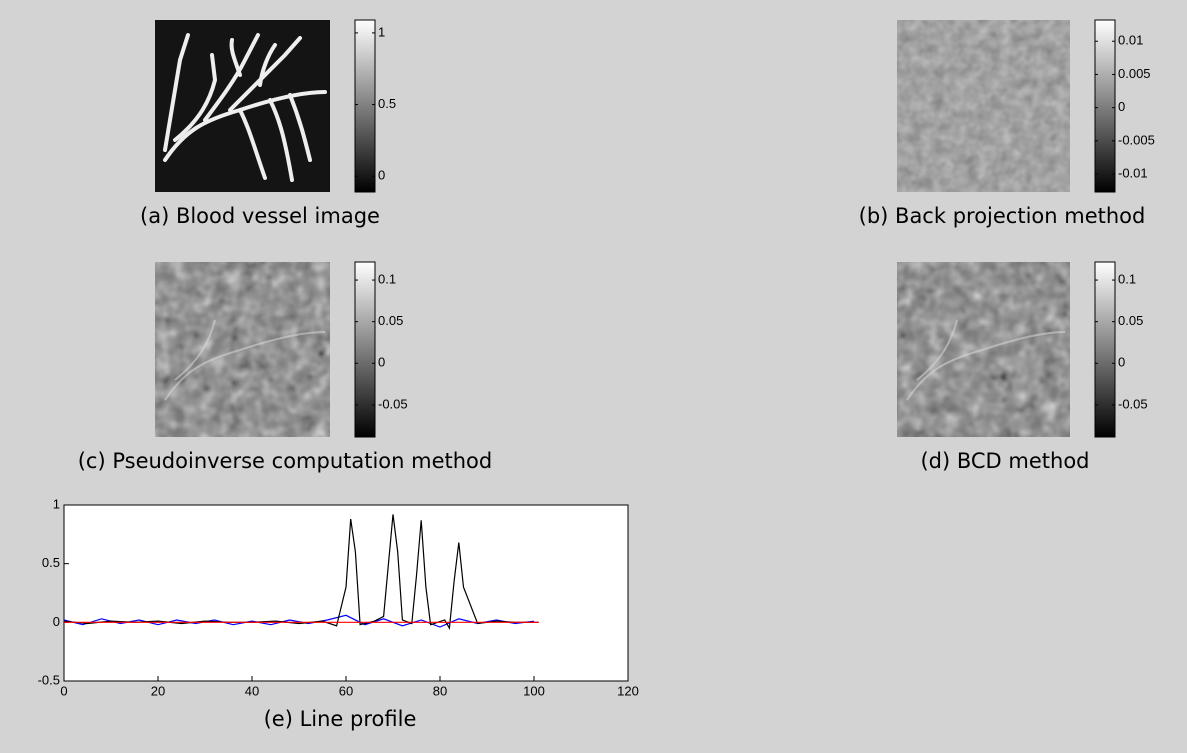 The height and width of the screenshot is (753, 1187). What do you see at coordinates (260, 216) in the screenshot?
I see `caption: (a) Blood vessel image` at bounding box center [260, 216].